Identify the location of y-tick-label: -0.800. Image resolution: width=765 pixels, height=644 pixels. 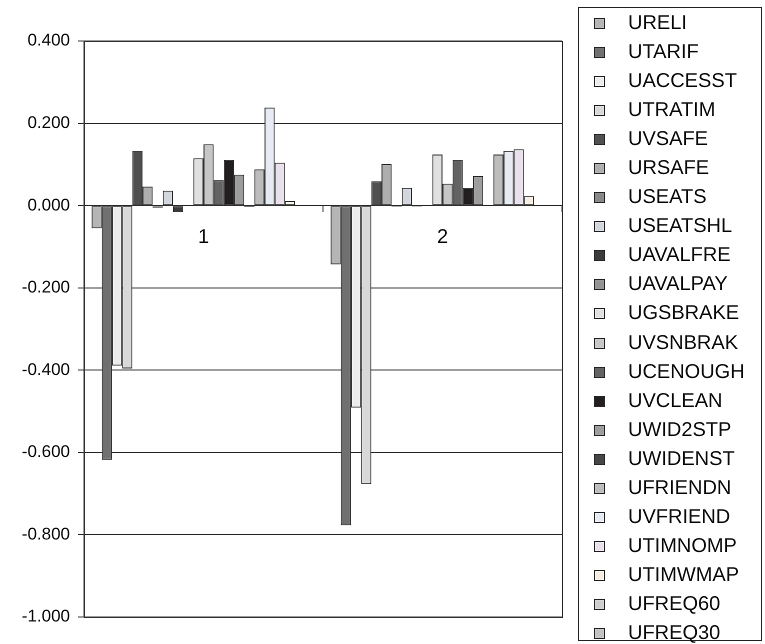
(46, 534).